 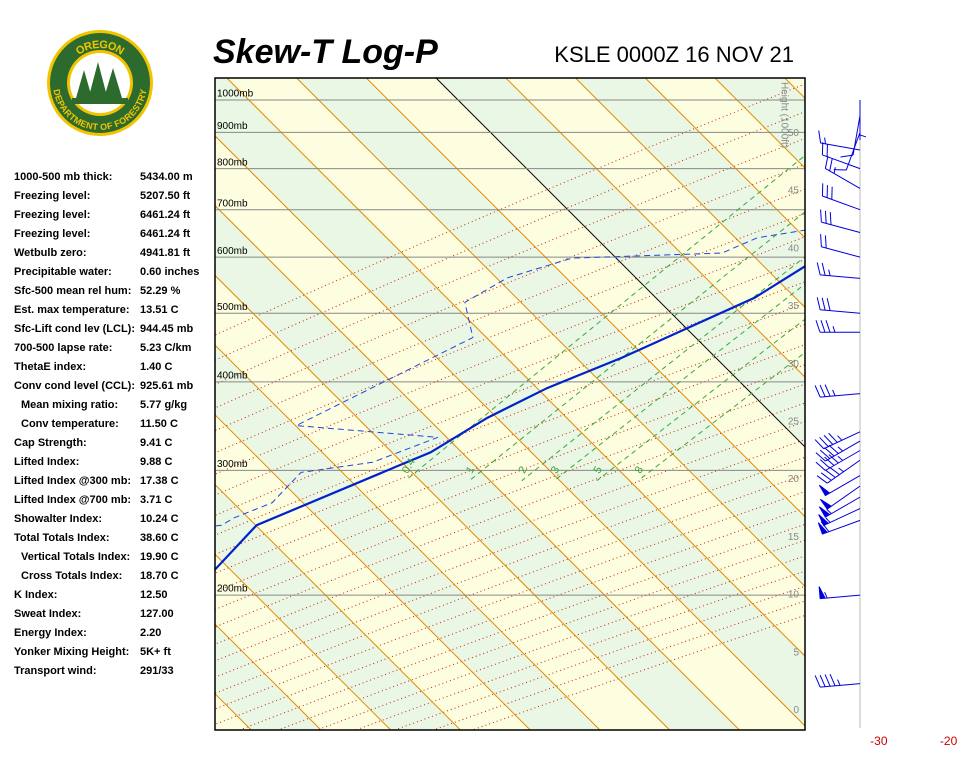 I want to click on index-value: 13.51 C, so click(x=159, y=309).